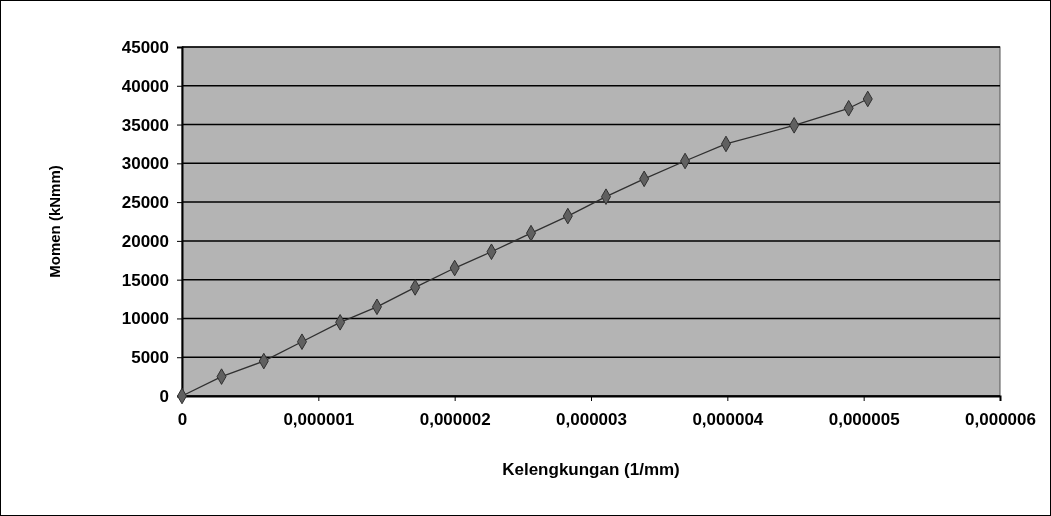 The width and height of the screenshot is (1051, 516). I want to click on y-tick-label: 40000, so click(145, 86).